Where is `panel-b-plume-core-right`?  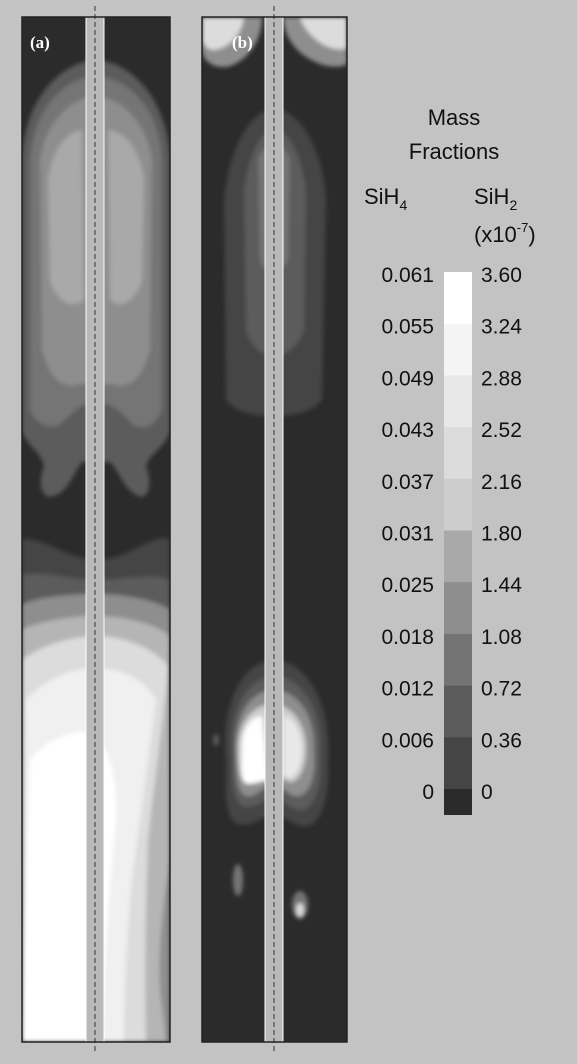 panel-b-plume-core-right is located at coordinates (293, 747).